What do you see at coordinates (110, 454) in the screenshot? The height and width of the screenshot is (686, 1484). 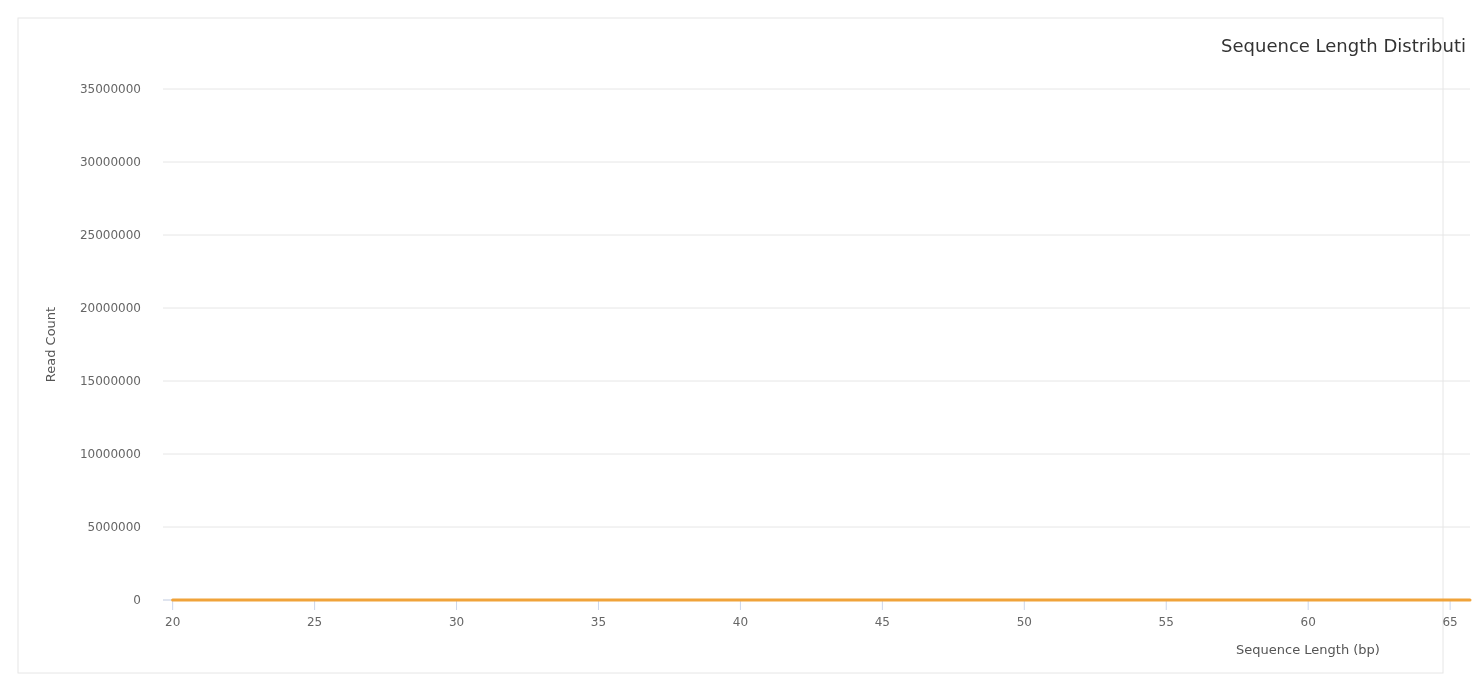 I see `y-tick-label: 10000000` at bounding box center [110, 454].